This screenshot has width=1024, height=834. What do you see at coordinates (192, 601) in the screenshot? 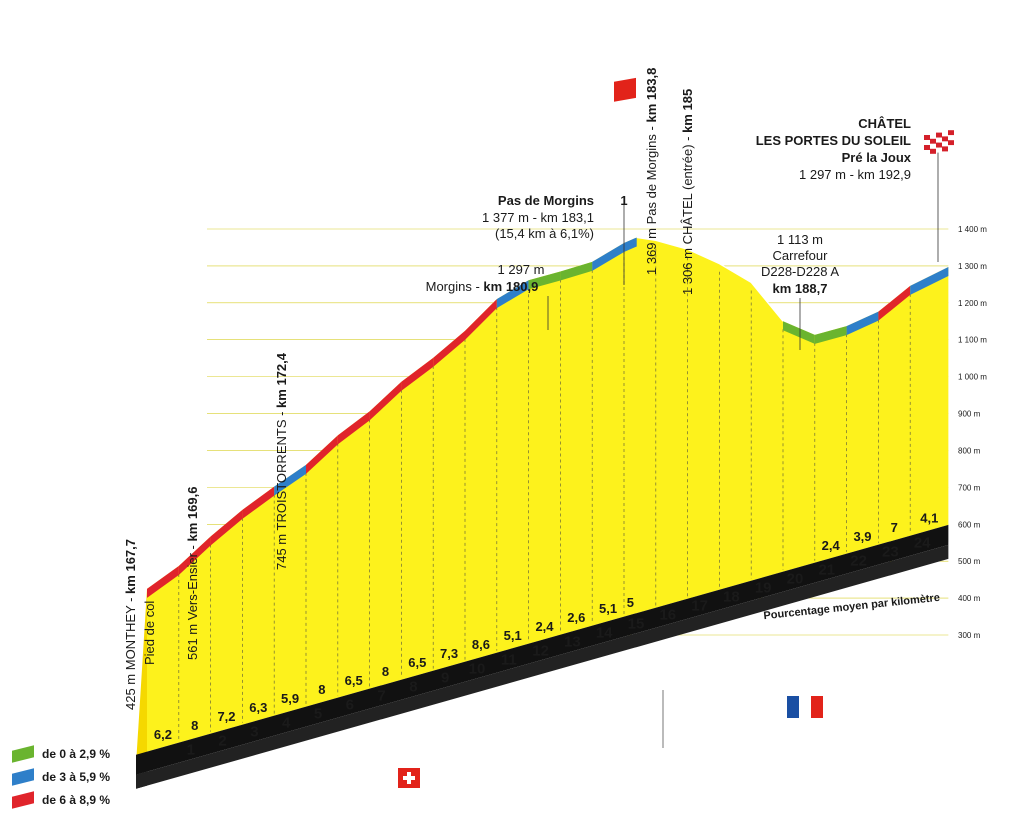
I see `annot-vers-ensier-part-0: 561 m Vers-Ensier -` at bounding box center [192, 601].